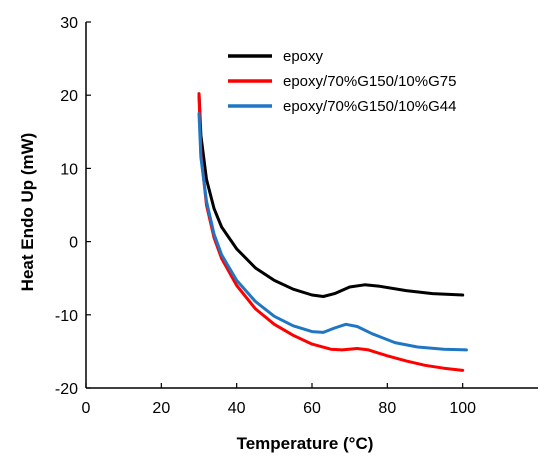 The image size is (550, 463). What do you see at coordinates (462, 408) in the screenshot?
I see `x-tick-label: 100` at bounding box center [462, 408].